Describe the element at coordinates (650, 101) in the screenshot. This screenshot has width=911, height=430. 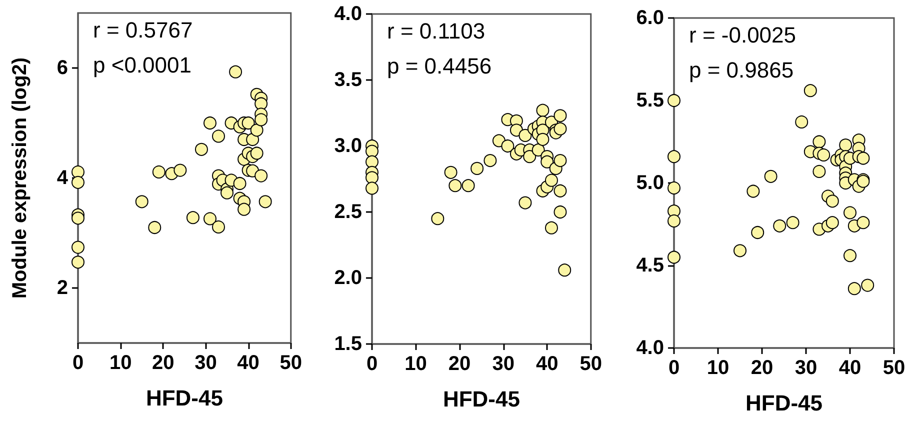
I see `y-tick-label: 5.5` at that location.